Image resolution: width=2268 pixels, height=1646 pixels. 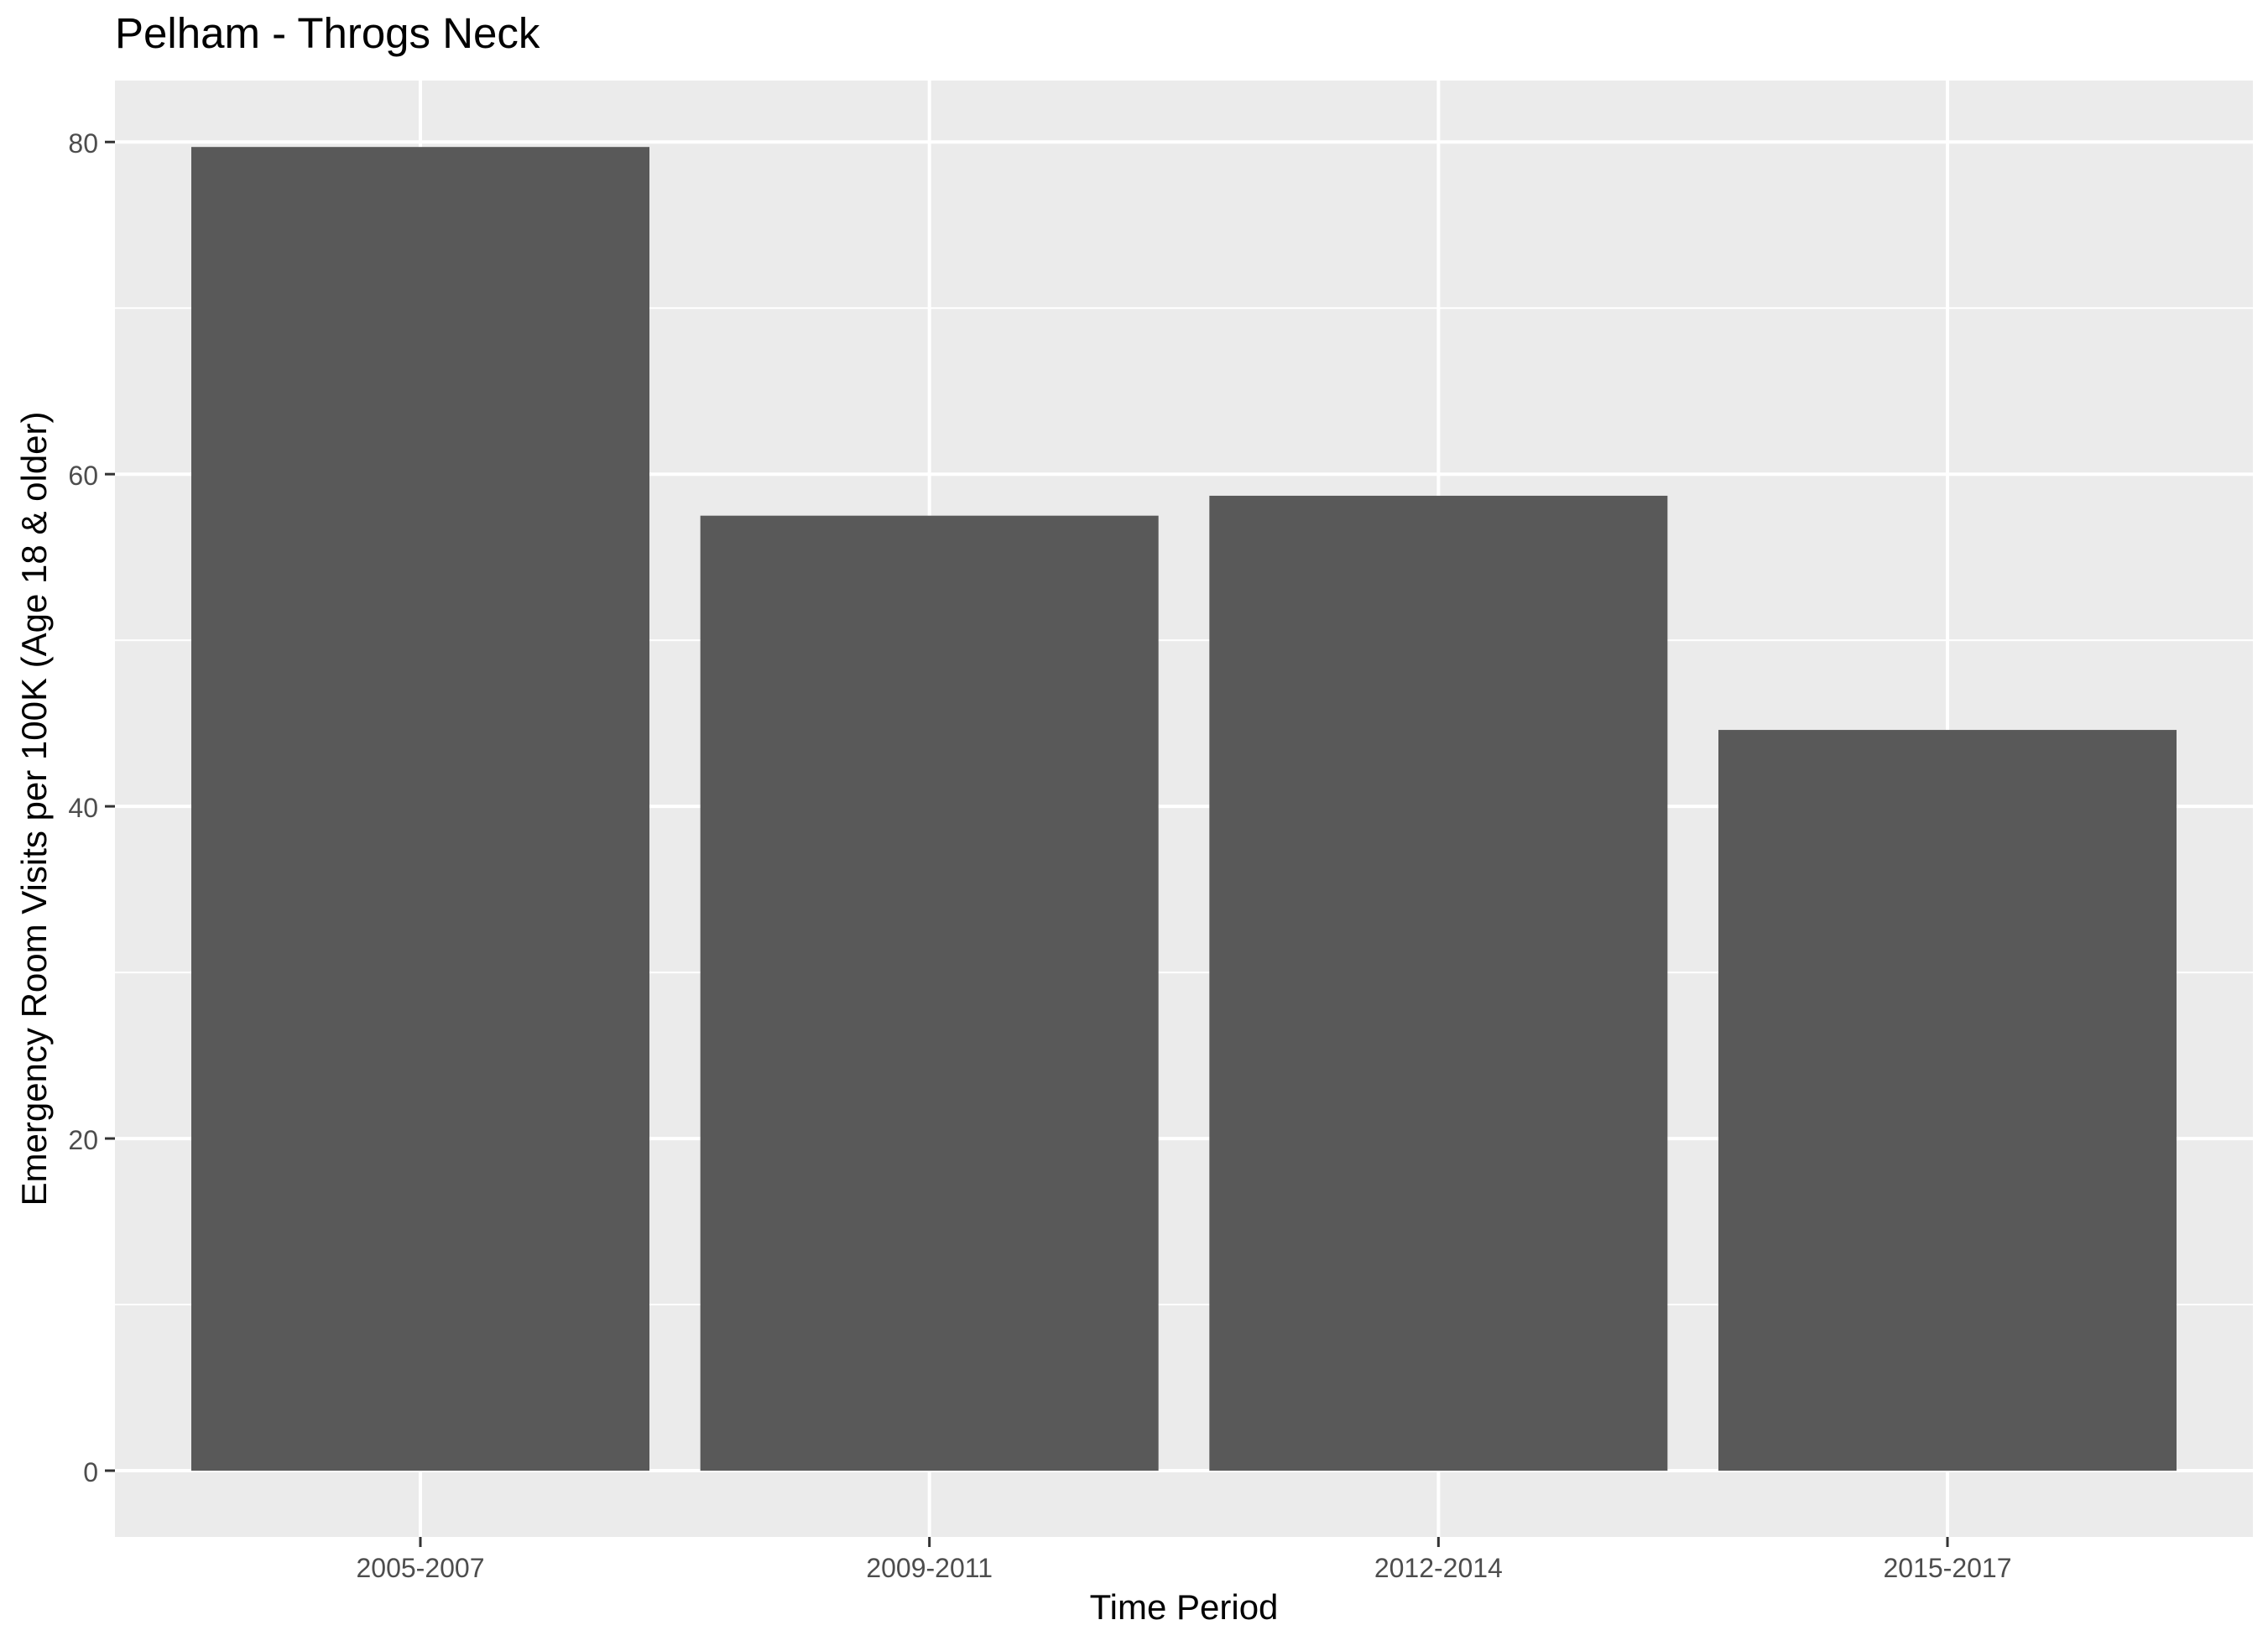 I want to click on bar-2012-2014, so click(x=1438, y=984).